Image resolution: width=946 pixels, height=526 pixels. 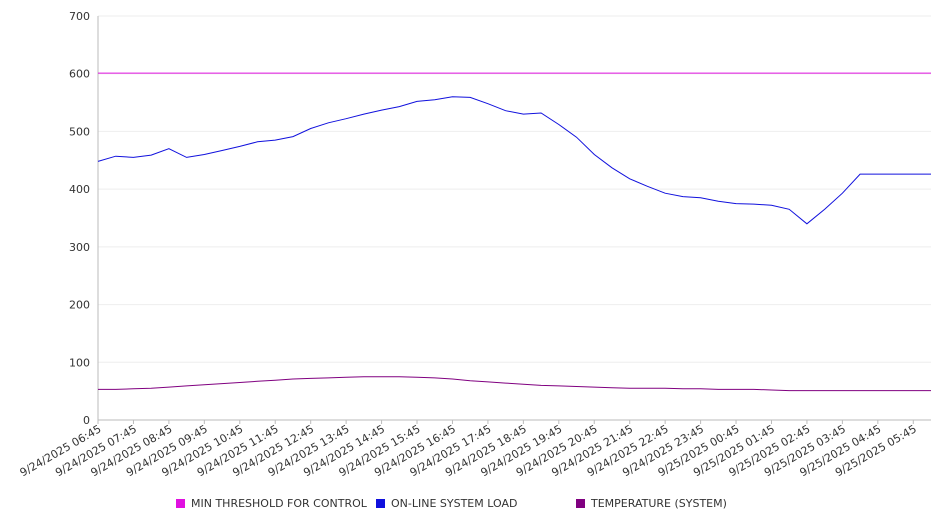 I want to click on legend-item-system-load: ON-LINE SYSTEM LOAD, so click(x=446, y=503).